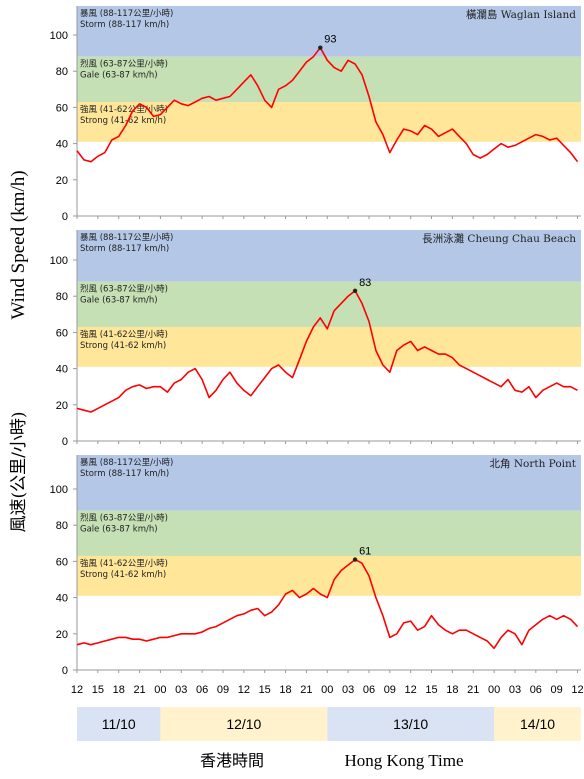  I want to click on date-label: 14/10, so click(537, 724).